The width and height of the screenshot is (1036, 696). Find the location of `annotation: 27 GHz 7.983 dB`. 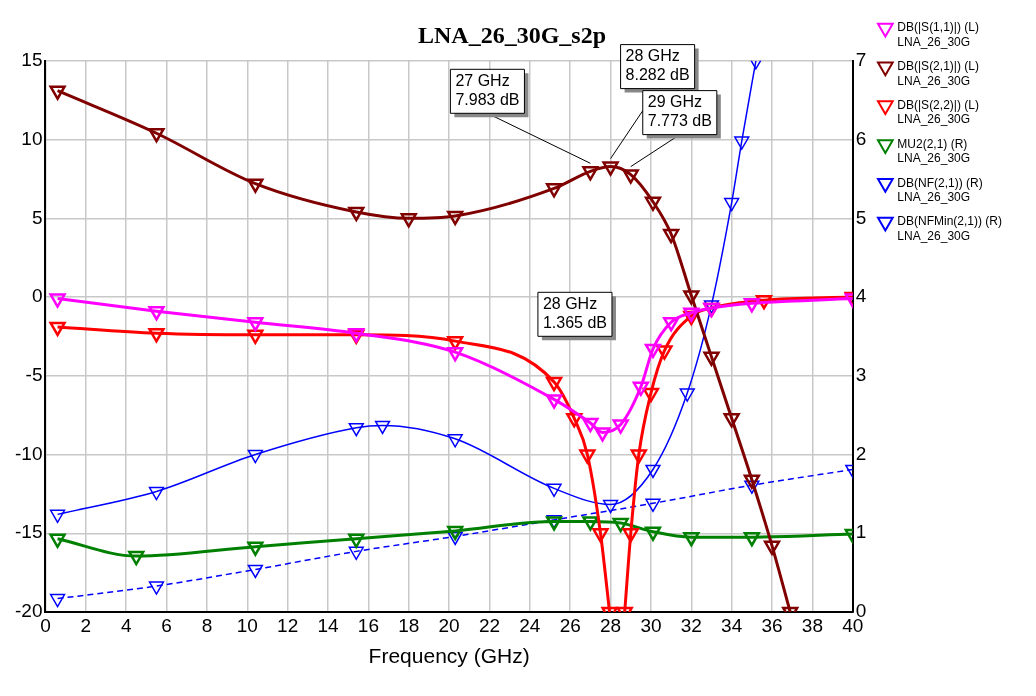

annotation: 27 GHz 7.983 dB is located at coordinates (487, 89).